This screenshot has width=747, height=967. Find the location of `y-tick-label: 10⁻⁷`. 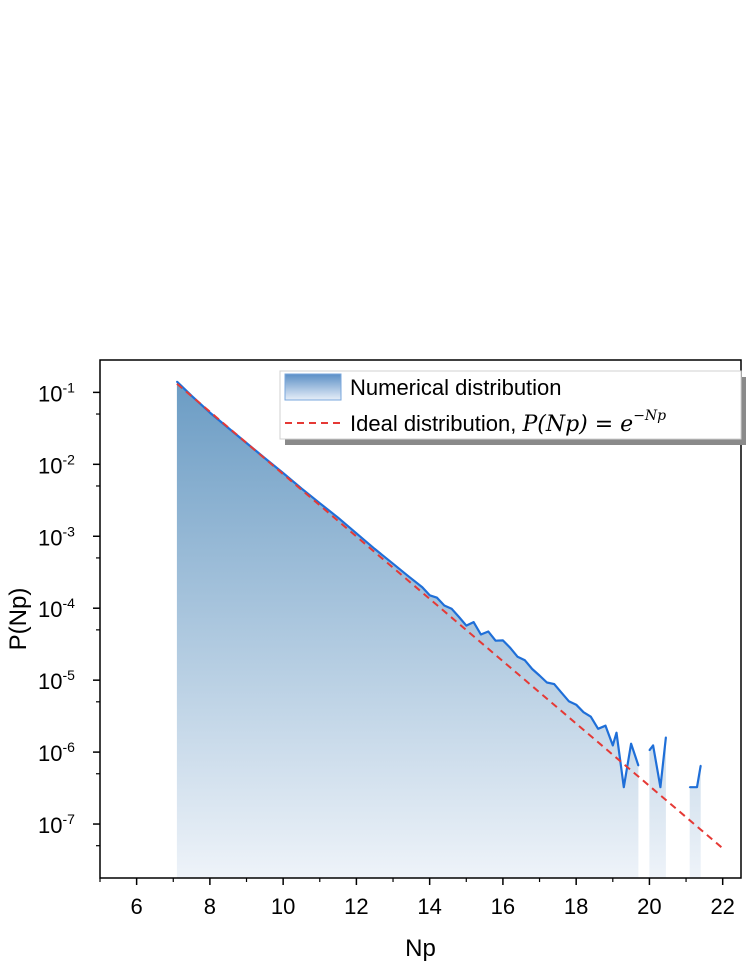

y-tick-label: 10⁻⁷ is located at coordinates (56, 824).